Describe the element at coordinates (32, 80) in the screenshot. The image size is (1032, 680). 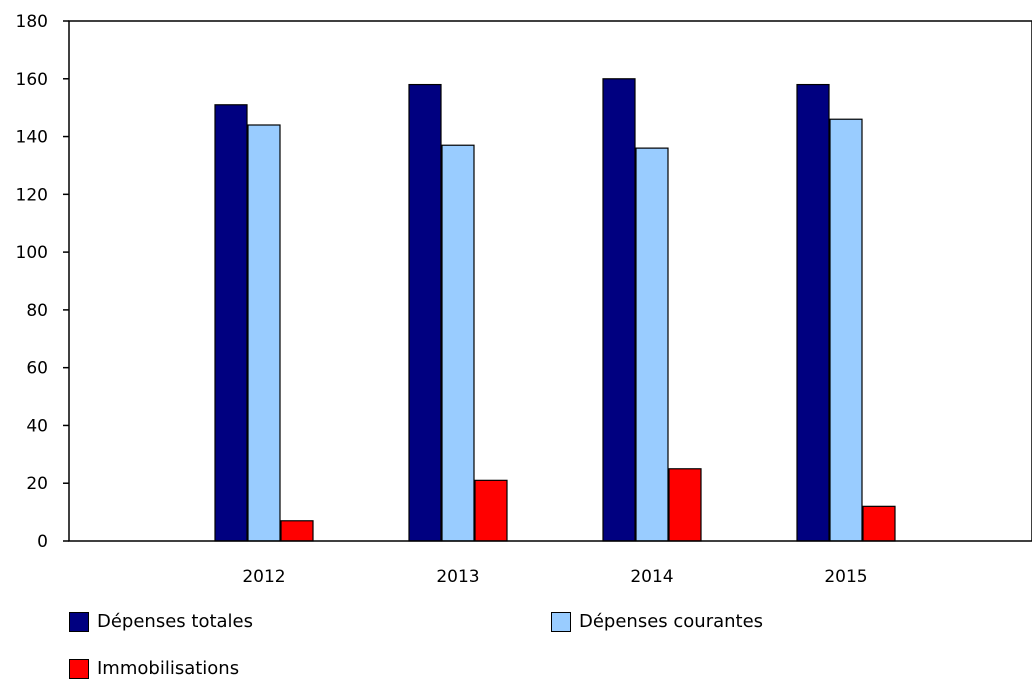
I see `y-tick-label: 160` at that location.